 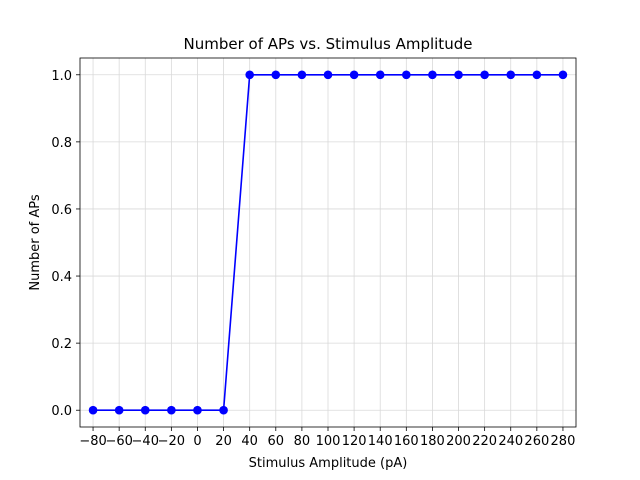 What do you see at coordinates (61, 210) in the screenshot?
I see `y-tick-label: 0.6` at bounding box center [61, 210].